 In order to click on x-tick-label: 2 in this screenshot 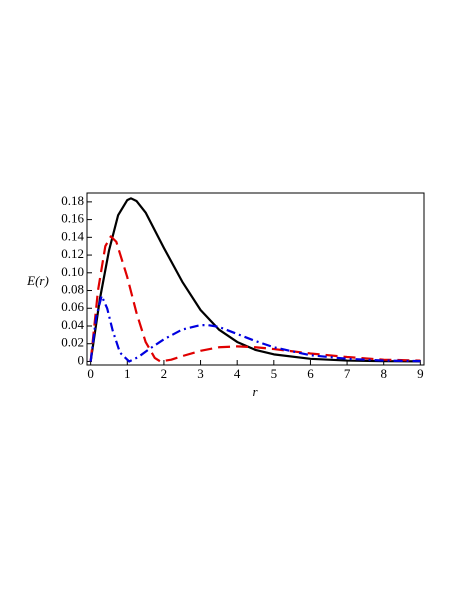, I will do `click(164, 373)`.